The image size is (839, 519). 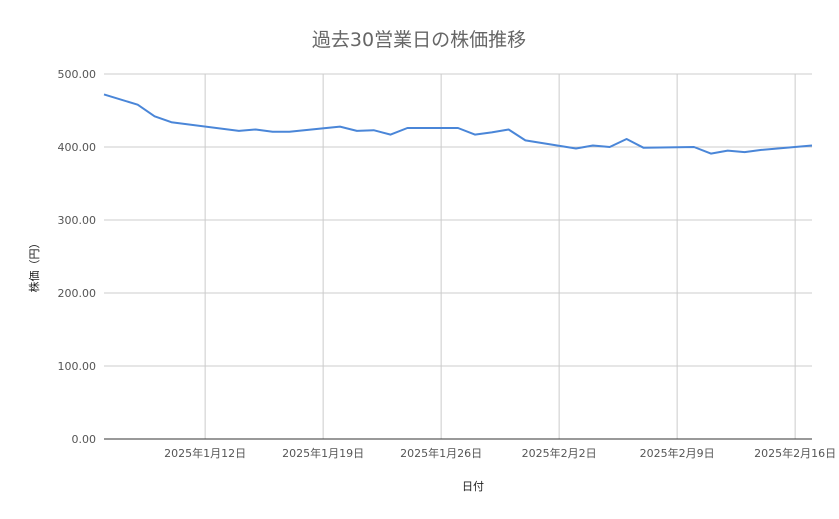 I want to click on y-tick-label: 100.00, so click(x=77, y=366).